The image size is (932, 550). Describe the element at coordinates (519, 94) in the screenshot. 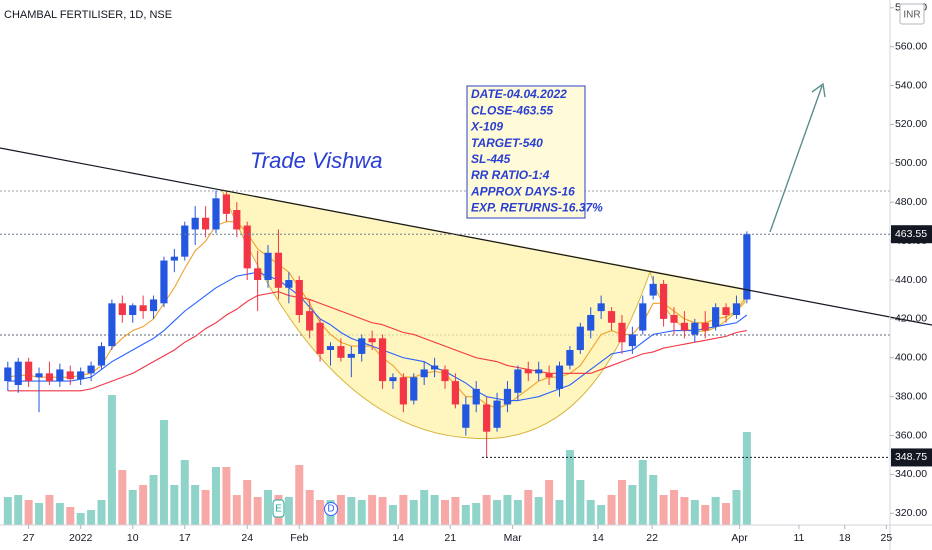

I see `info-line: DATE-04.04.2022` at that location.